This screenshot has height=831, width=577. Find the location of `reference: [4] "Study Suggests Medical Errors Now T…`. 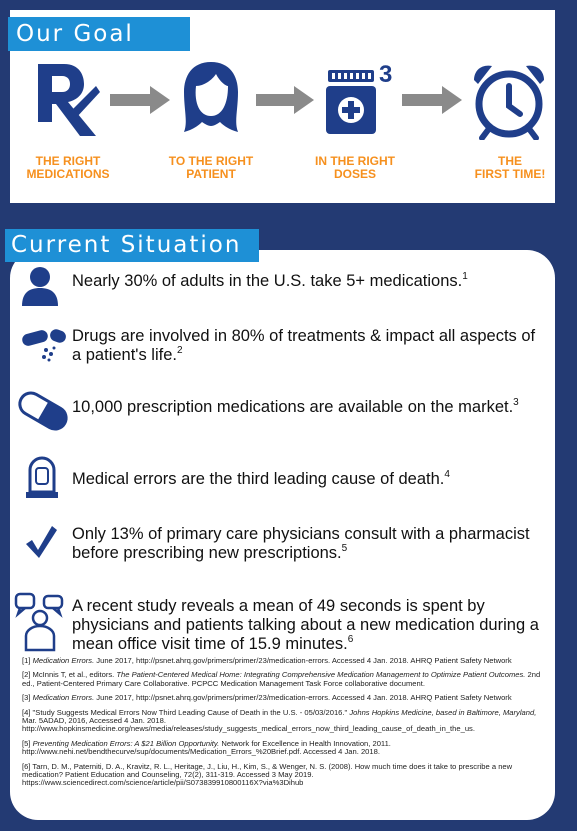

reference: [4] "Study Suggests Medical Errors Now T… is located at coordinates (279, 720).